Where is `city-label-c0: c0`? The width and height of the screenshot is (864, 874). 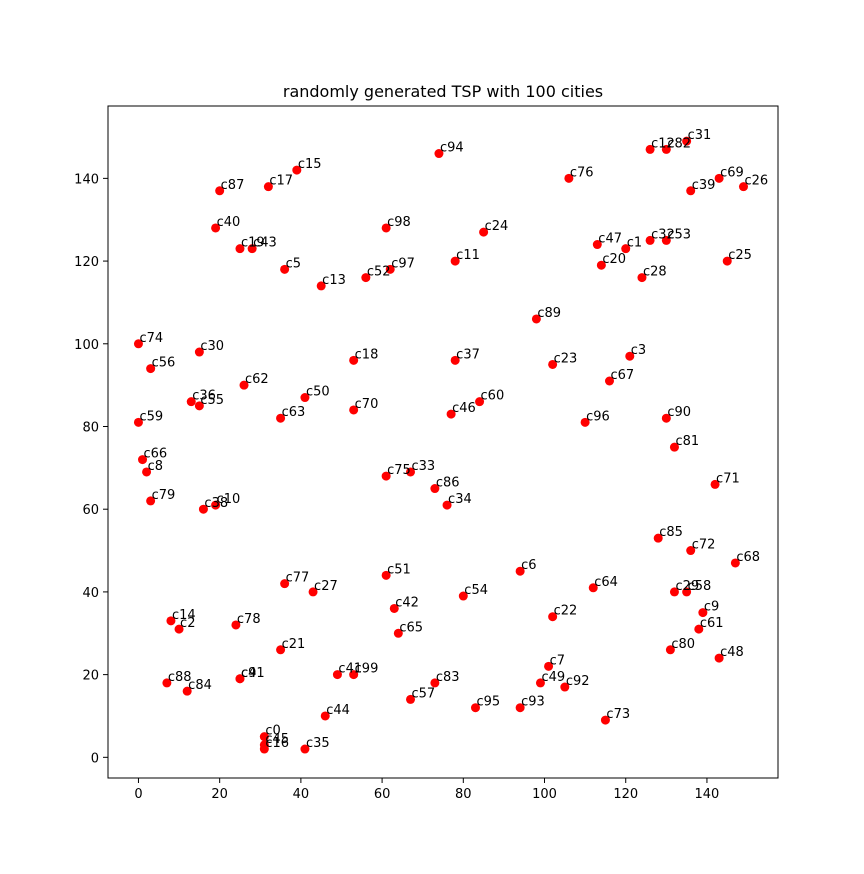
city-label-c0: c0 is located at coordinates (272, 731).